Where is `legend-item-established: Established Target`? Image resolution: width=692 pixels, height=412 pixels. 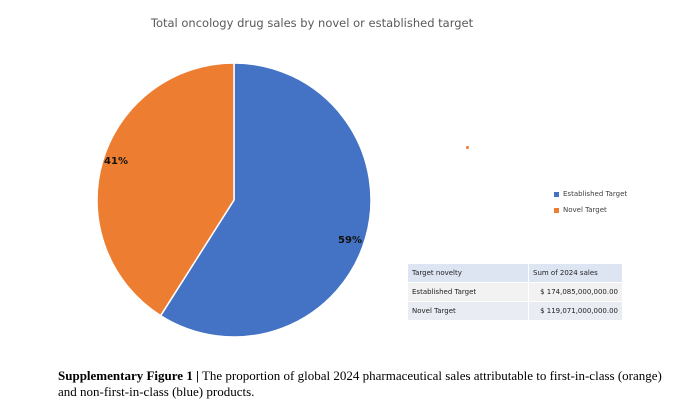
legend-item-established: Established Target is located at coordinates (590, 194).